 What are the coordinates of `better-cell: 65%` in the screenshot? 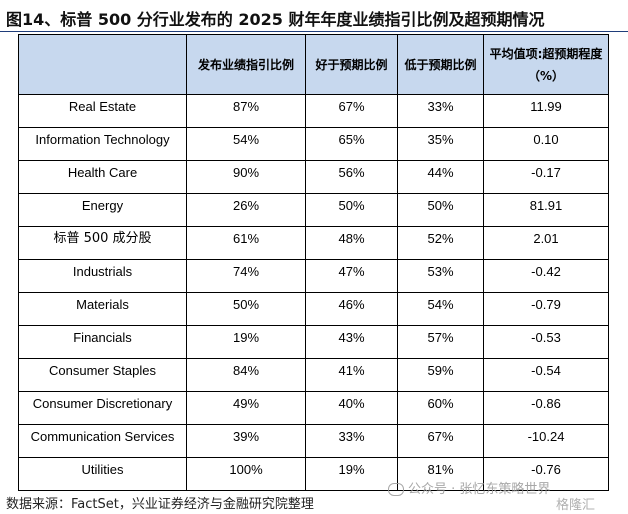 It's located at (351, 144).